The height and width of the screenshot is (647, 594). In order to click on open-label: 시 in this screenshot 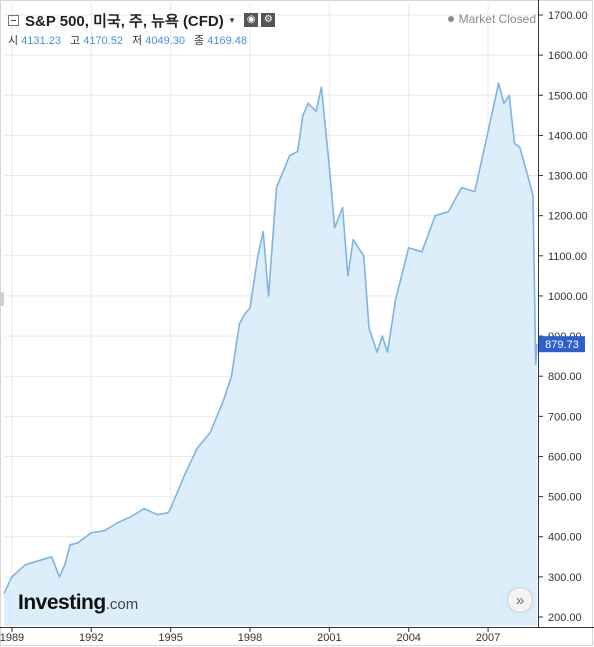, I will do `click(13, 41)`.